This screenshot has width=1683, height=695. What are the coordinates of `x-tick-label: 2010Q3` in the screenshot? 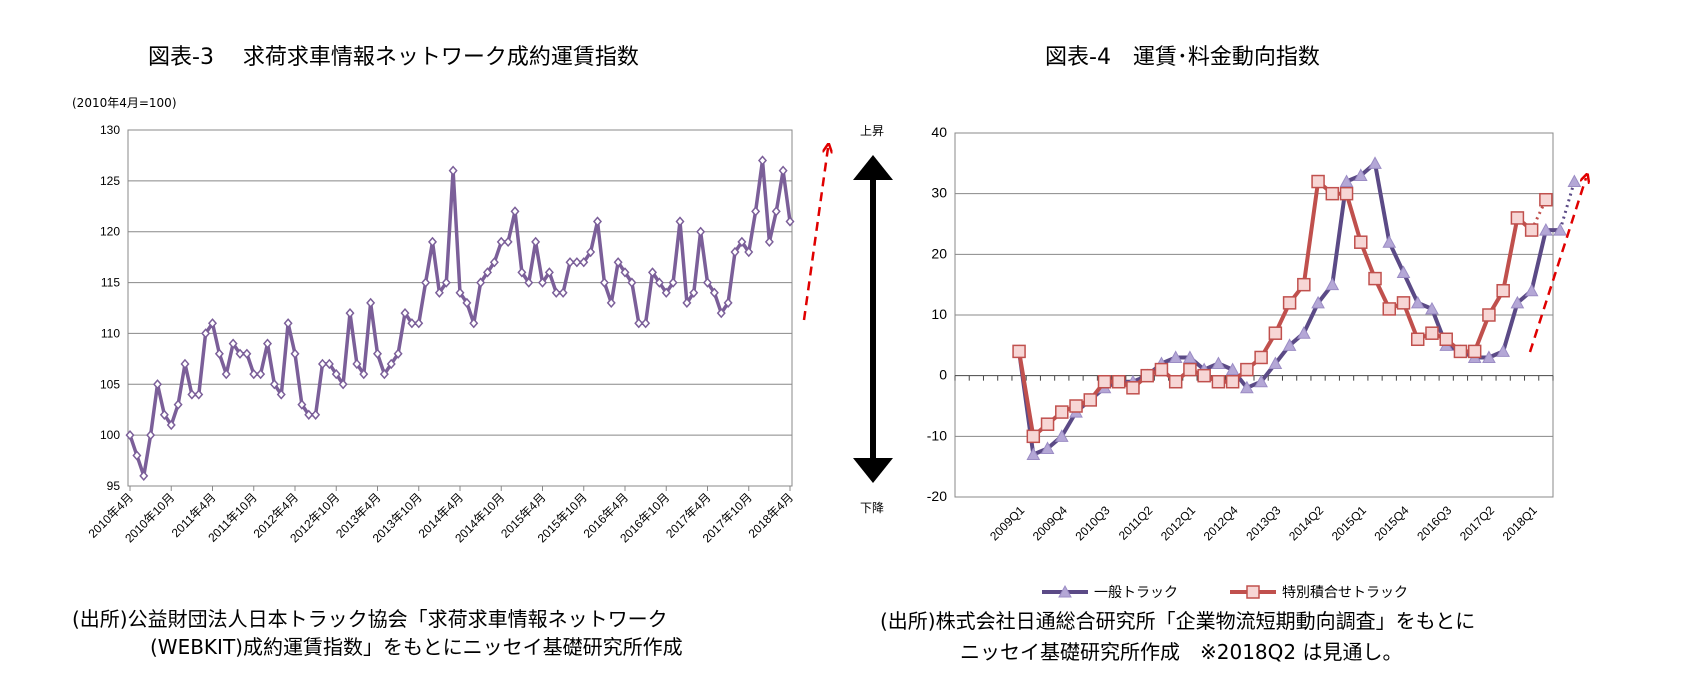 It's located at (1093, 523).